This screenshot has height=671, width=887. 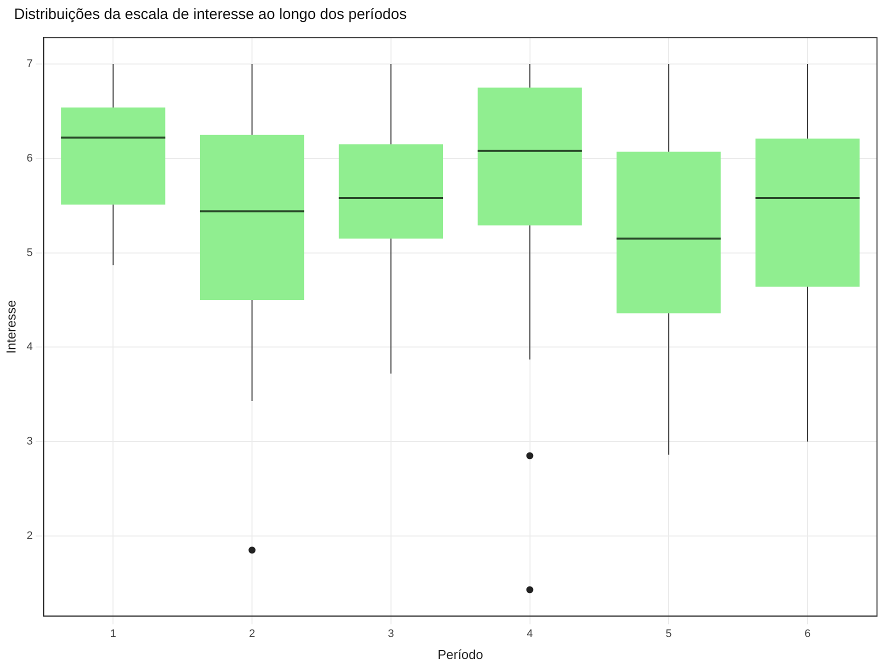 What do you see at coordinates (29, 252) in the screenshot?
I see `y-tick-label: 5` at bounding box center [29, 252].